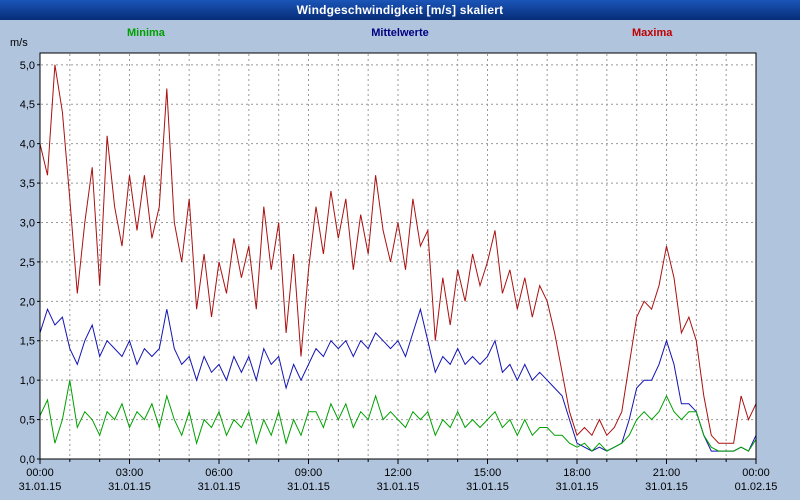 Image resolution: width=800 pixels, height=500 pixels. Describe the element at coordinates (27, 421) in the screenshot. I see `svg-text: 0,5` at that location.